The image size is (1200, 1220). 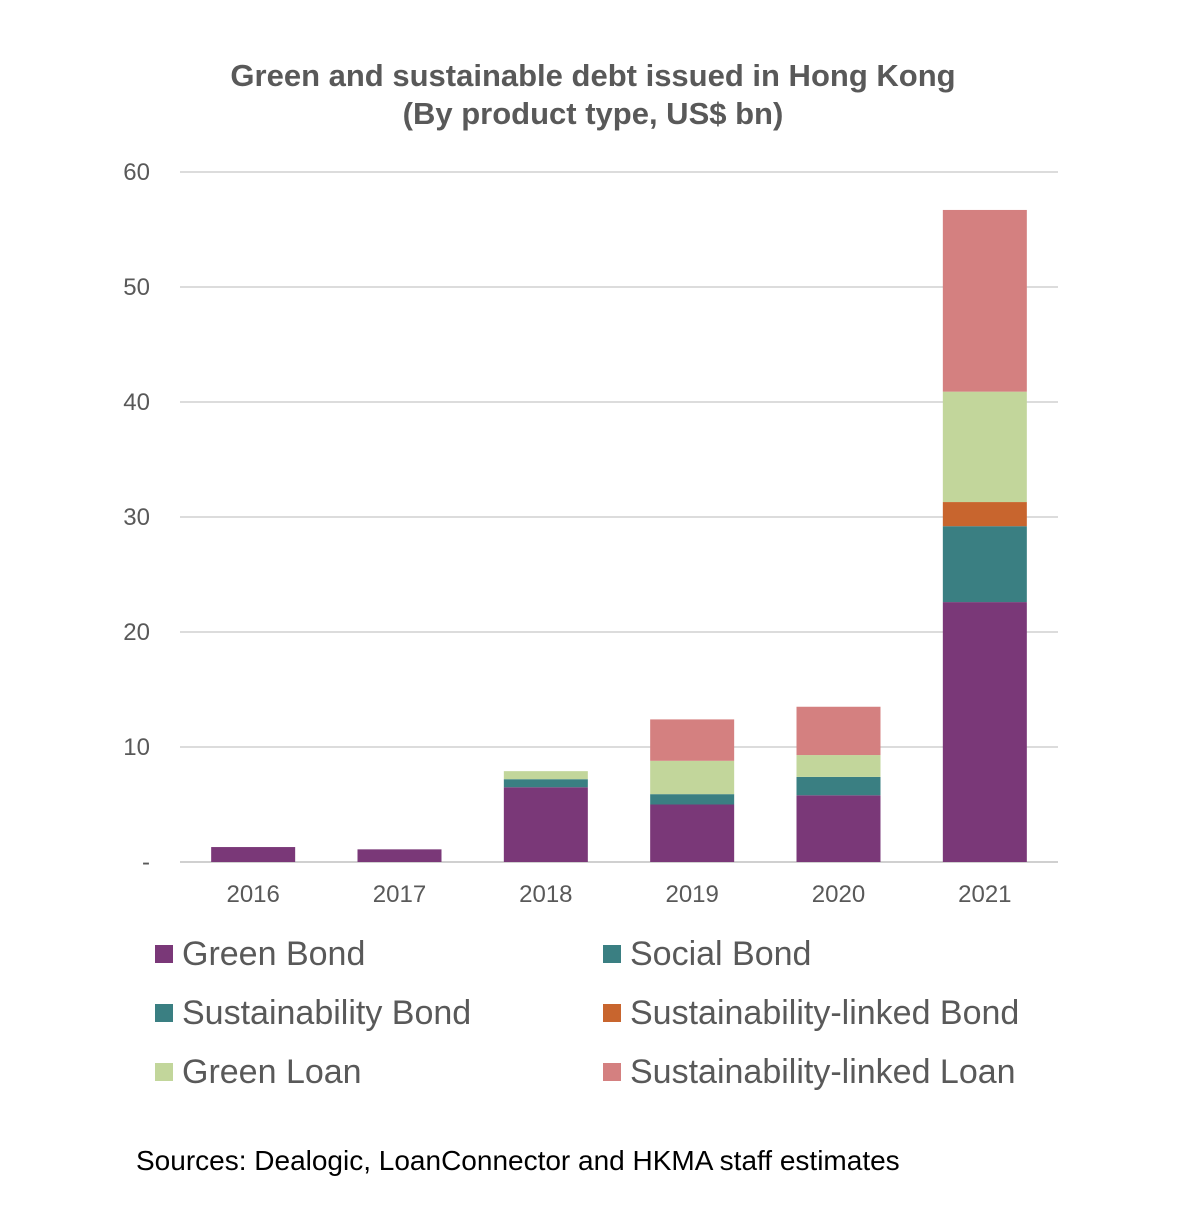 What do you see at coordinates (136, 402) in the screenshot?
I see `y-tick-label: 40` at bounding box center [136, 402].